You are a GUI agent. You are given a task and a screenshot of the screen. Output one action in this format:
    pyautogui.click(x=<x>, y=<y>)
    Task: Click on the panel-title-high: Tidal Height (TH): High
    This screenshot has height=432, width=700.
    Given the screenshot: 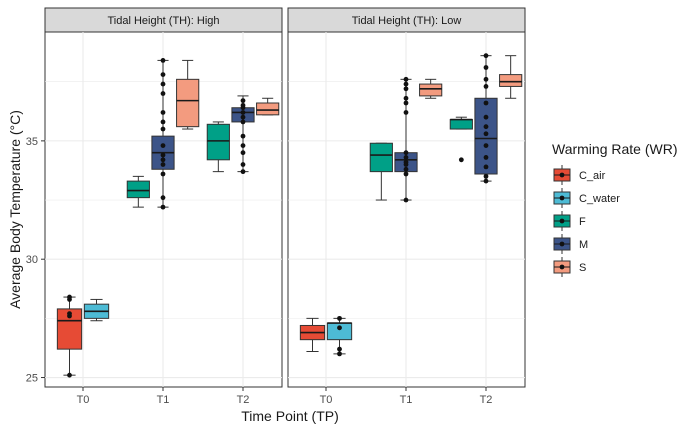 What is the action you would take?
    pyautogui.click(x=163, y=21)
    